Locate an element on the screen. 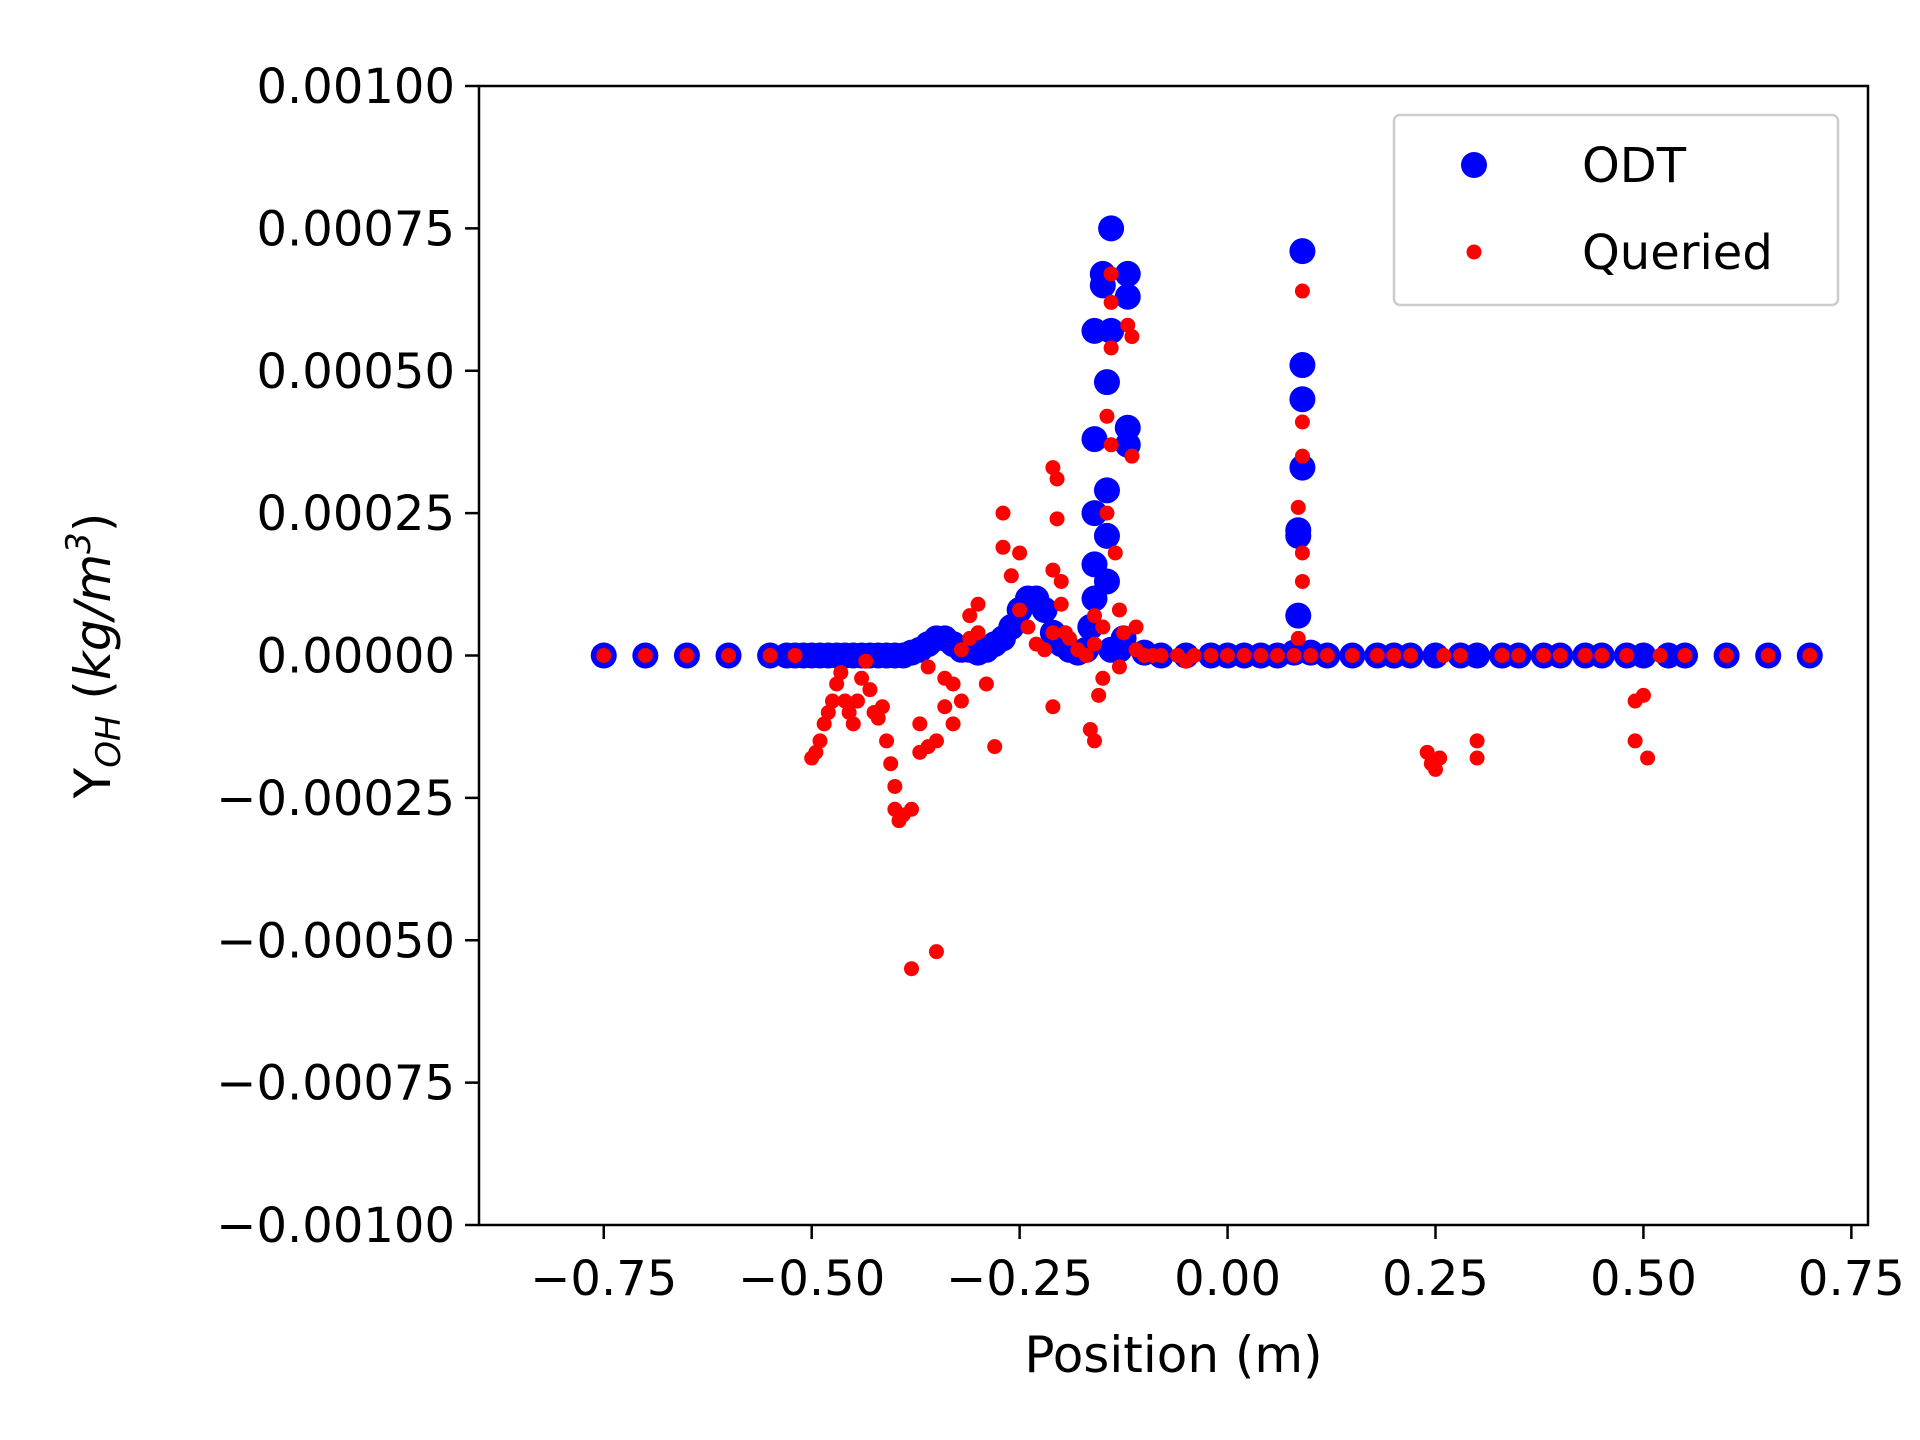  legend-marker-odt is located at coordinates (1474, 165).